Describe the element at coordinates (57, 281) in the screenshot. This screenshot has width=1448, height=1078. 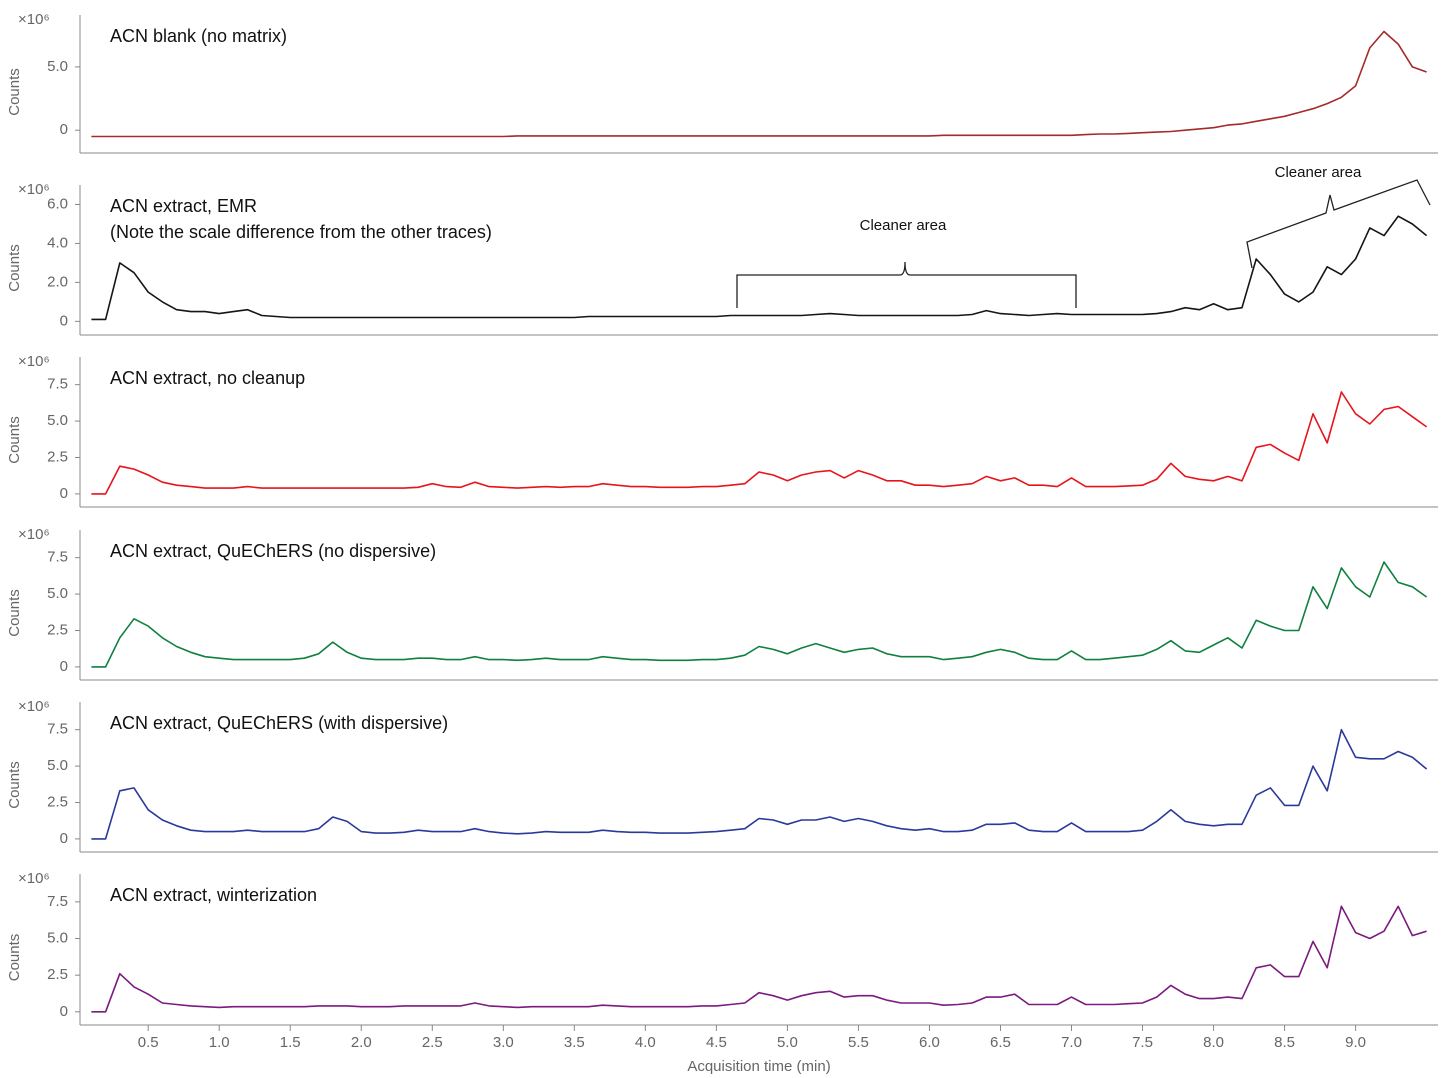
I see `y-tick-label: 2.0` at that location.